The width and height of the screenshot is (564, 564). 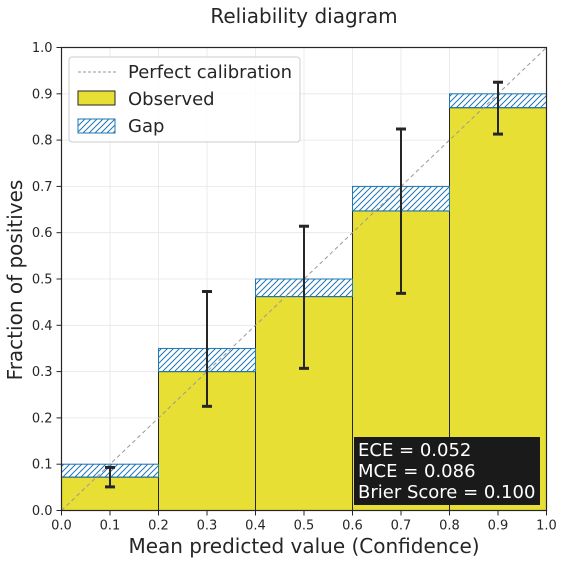 I want to click on y-tick-label: 0.7, so click(x=42, y=187).